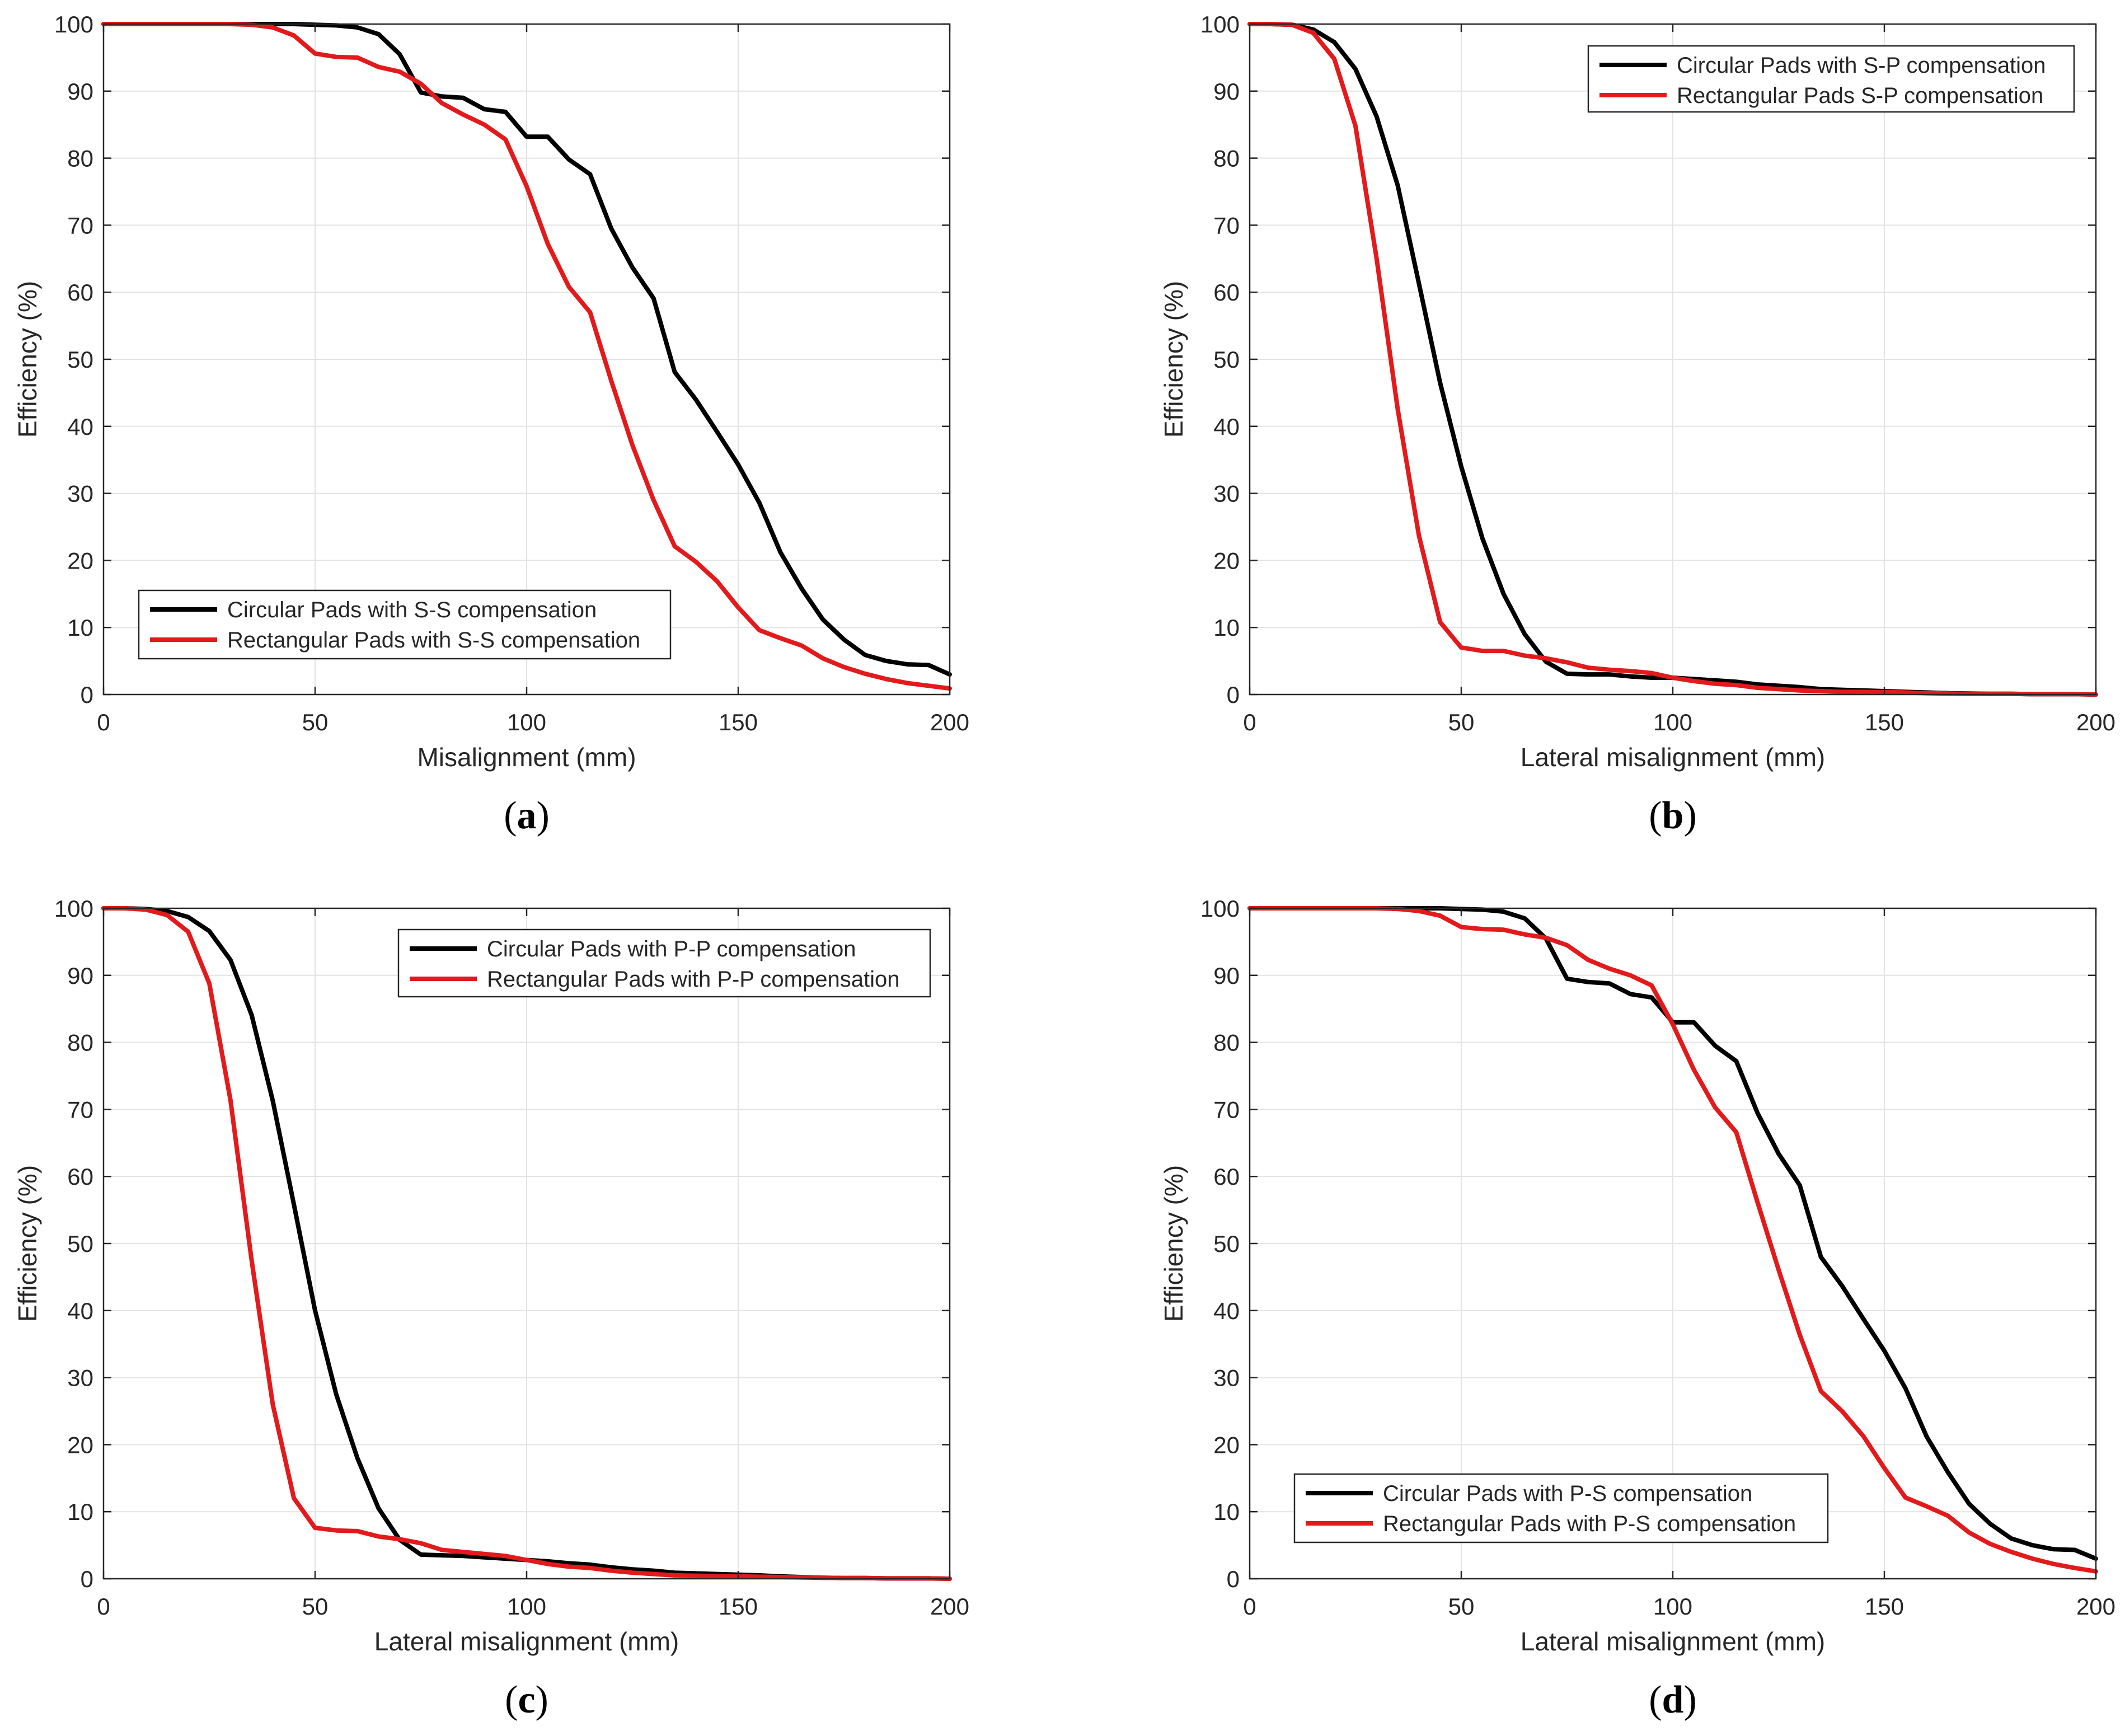  What do you see at coordinates (1860, 95) in the screenshot?
I see `legend-entry: Rectangular Pads S-P compensation` at bounding box center [1860, 95].